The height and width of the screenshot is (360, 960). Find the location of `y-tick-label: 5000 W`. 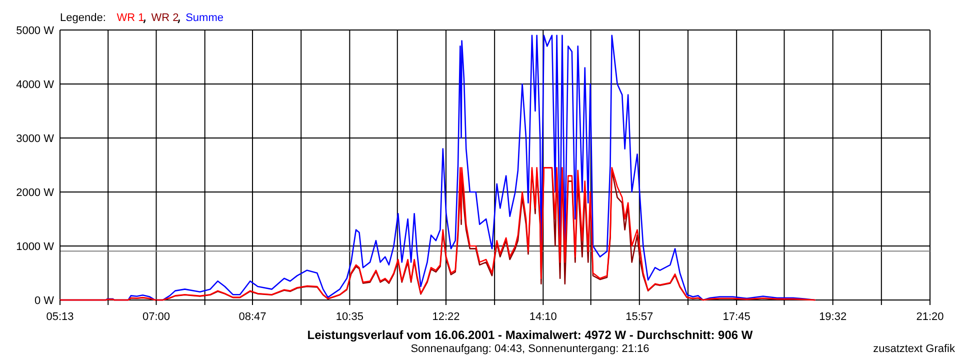

y-tick-label: 5000 W is located at coordinates (35, 31).